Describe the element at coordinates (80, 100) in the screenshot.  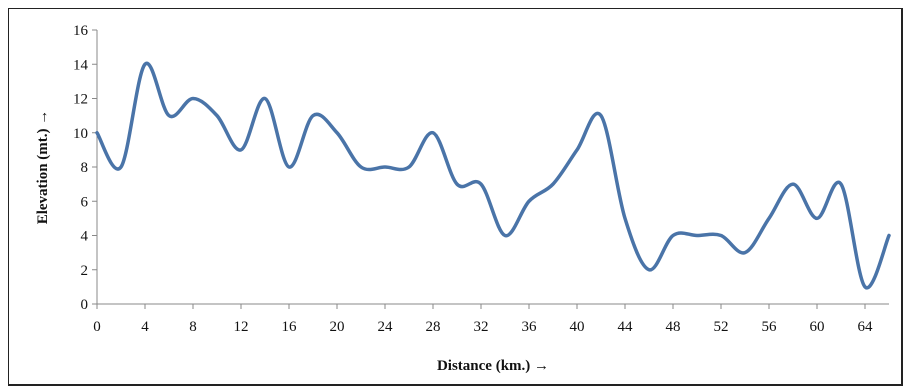
I see `y-tick-label: 12` at that location.